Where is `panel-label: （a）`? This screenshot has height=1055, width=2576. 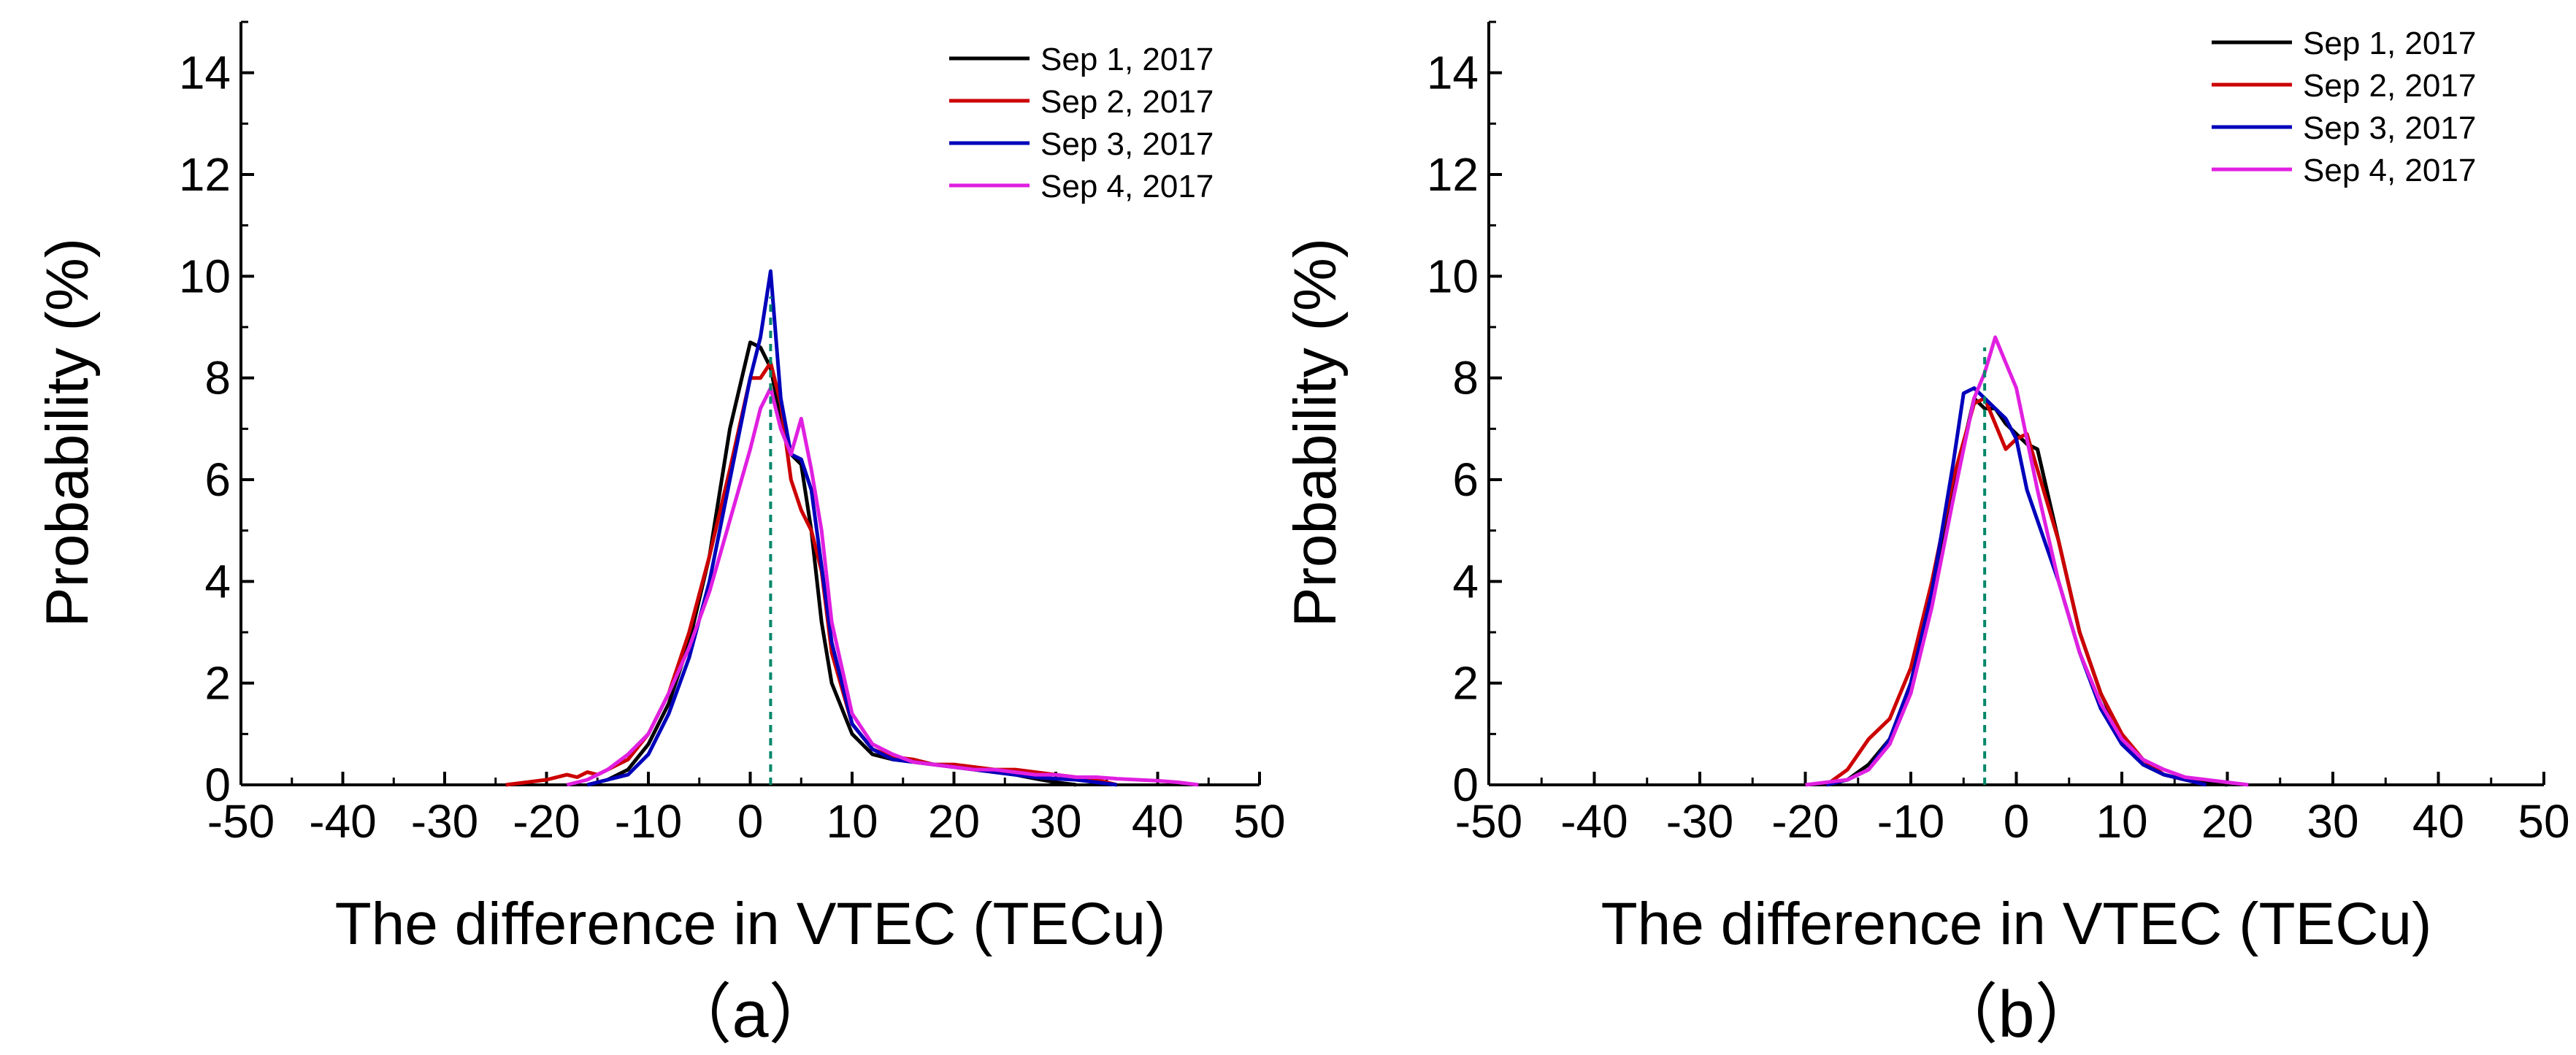
panel-label: （a） is located at coordinates (750, 1014).